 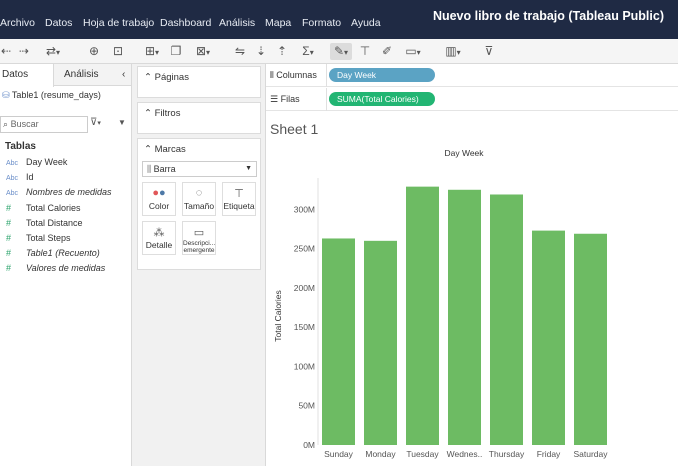 I want to click on y-tick-label: 150M, so click(x=304, y=327).